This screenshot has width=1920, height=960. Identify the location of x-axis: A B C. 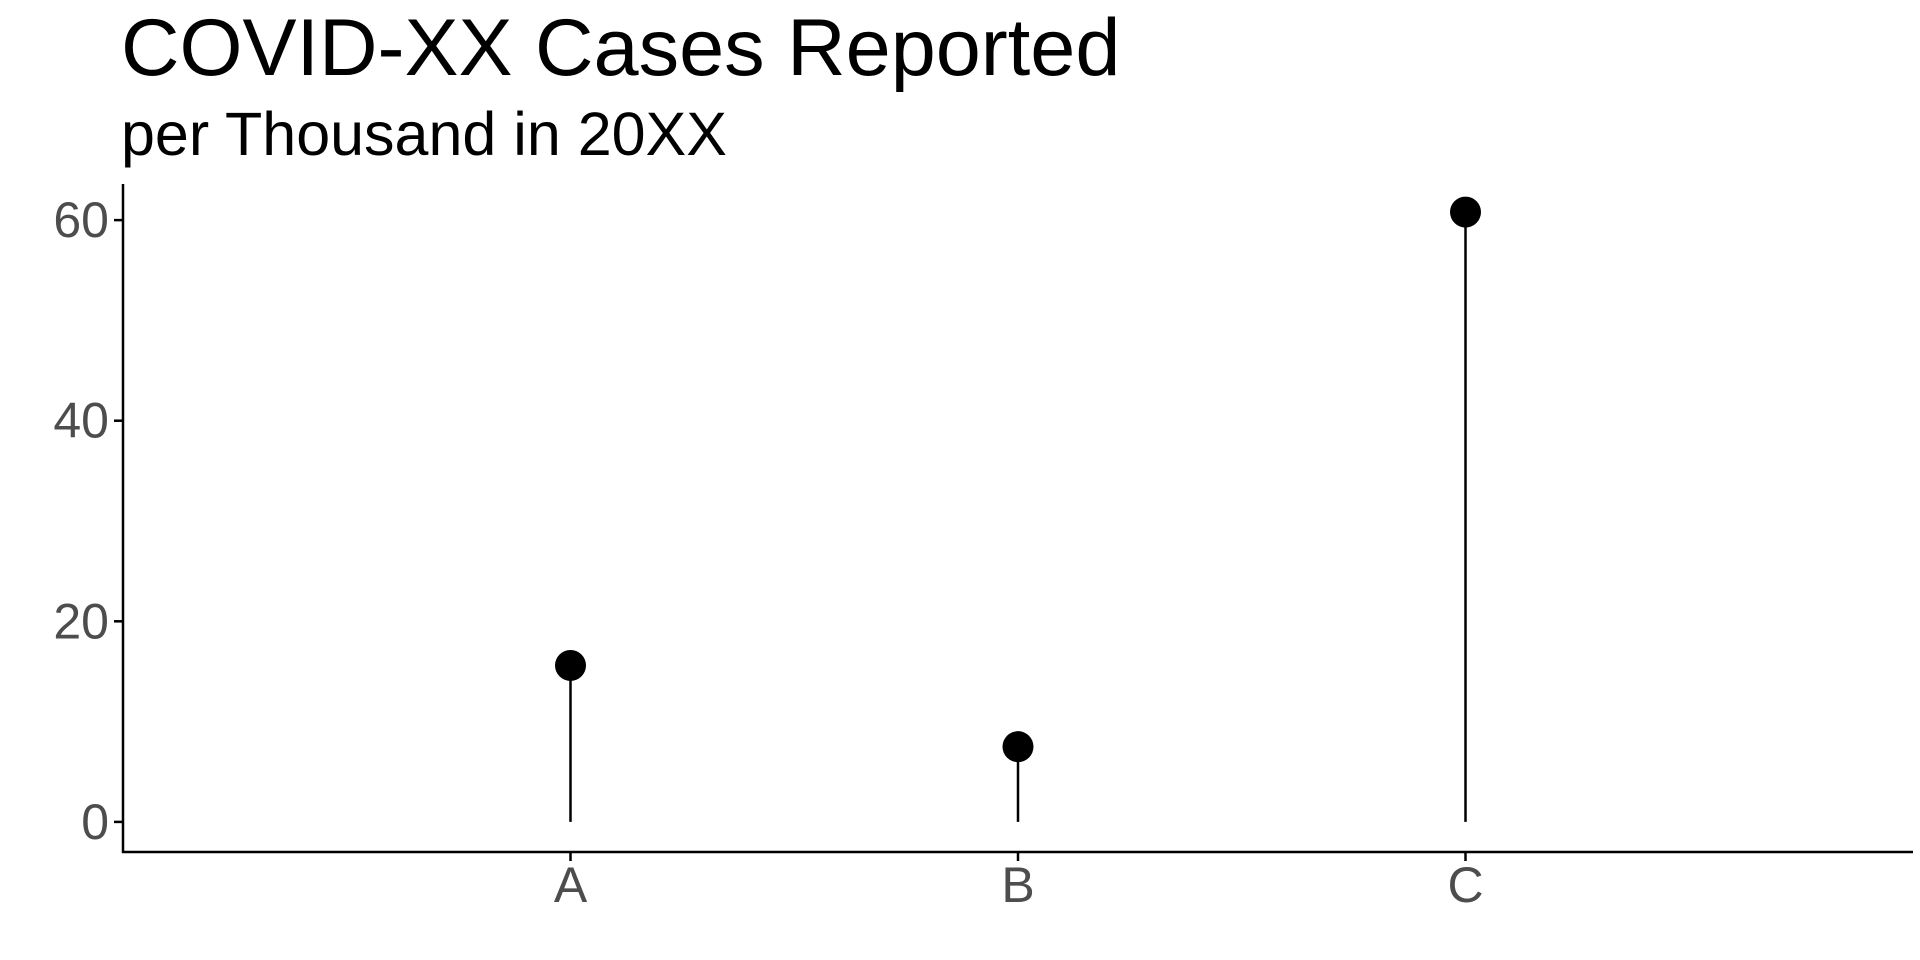
(1017, 881).